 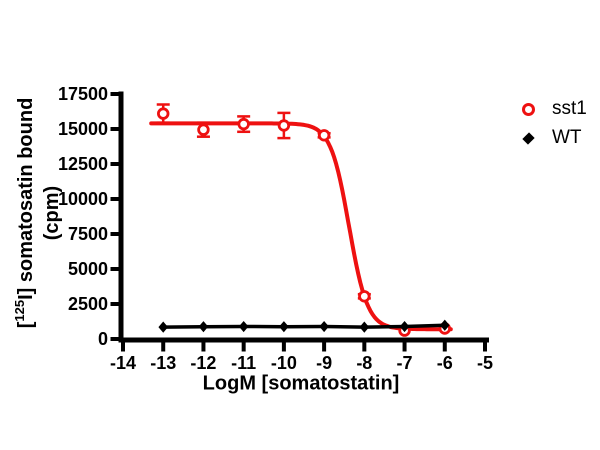 I want to click on filled-diamond-marker-icon, so click(x=528, y=138).